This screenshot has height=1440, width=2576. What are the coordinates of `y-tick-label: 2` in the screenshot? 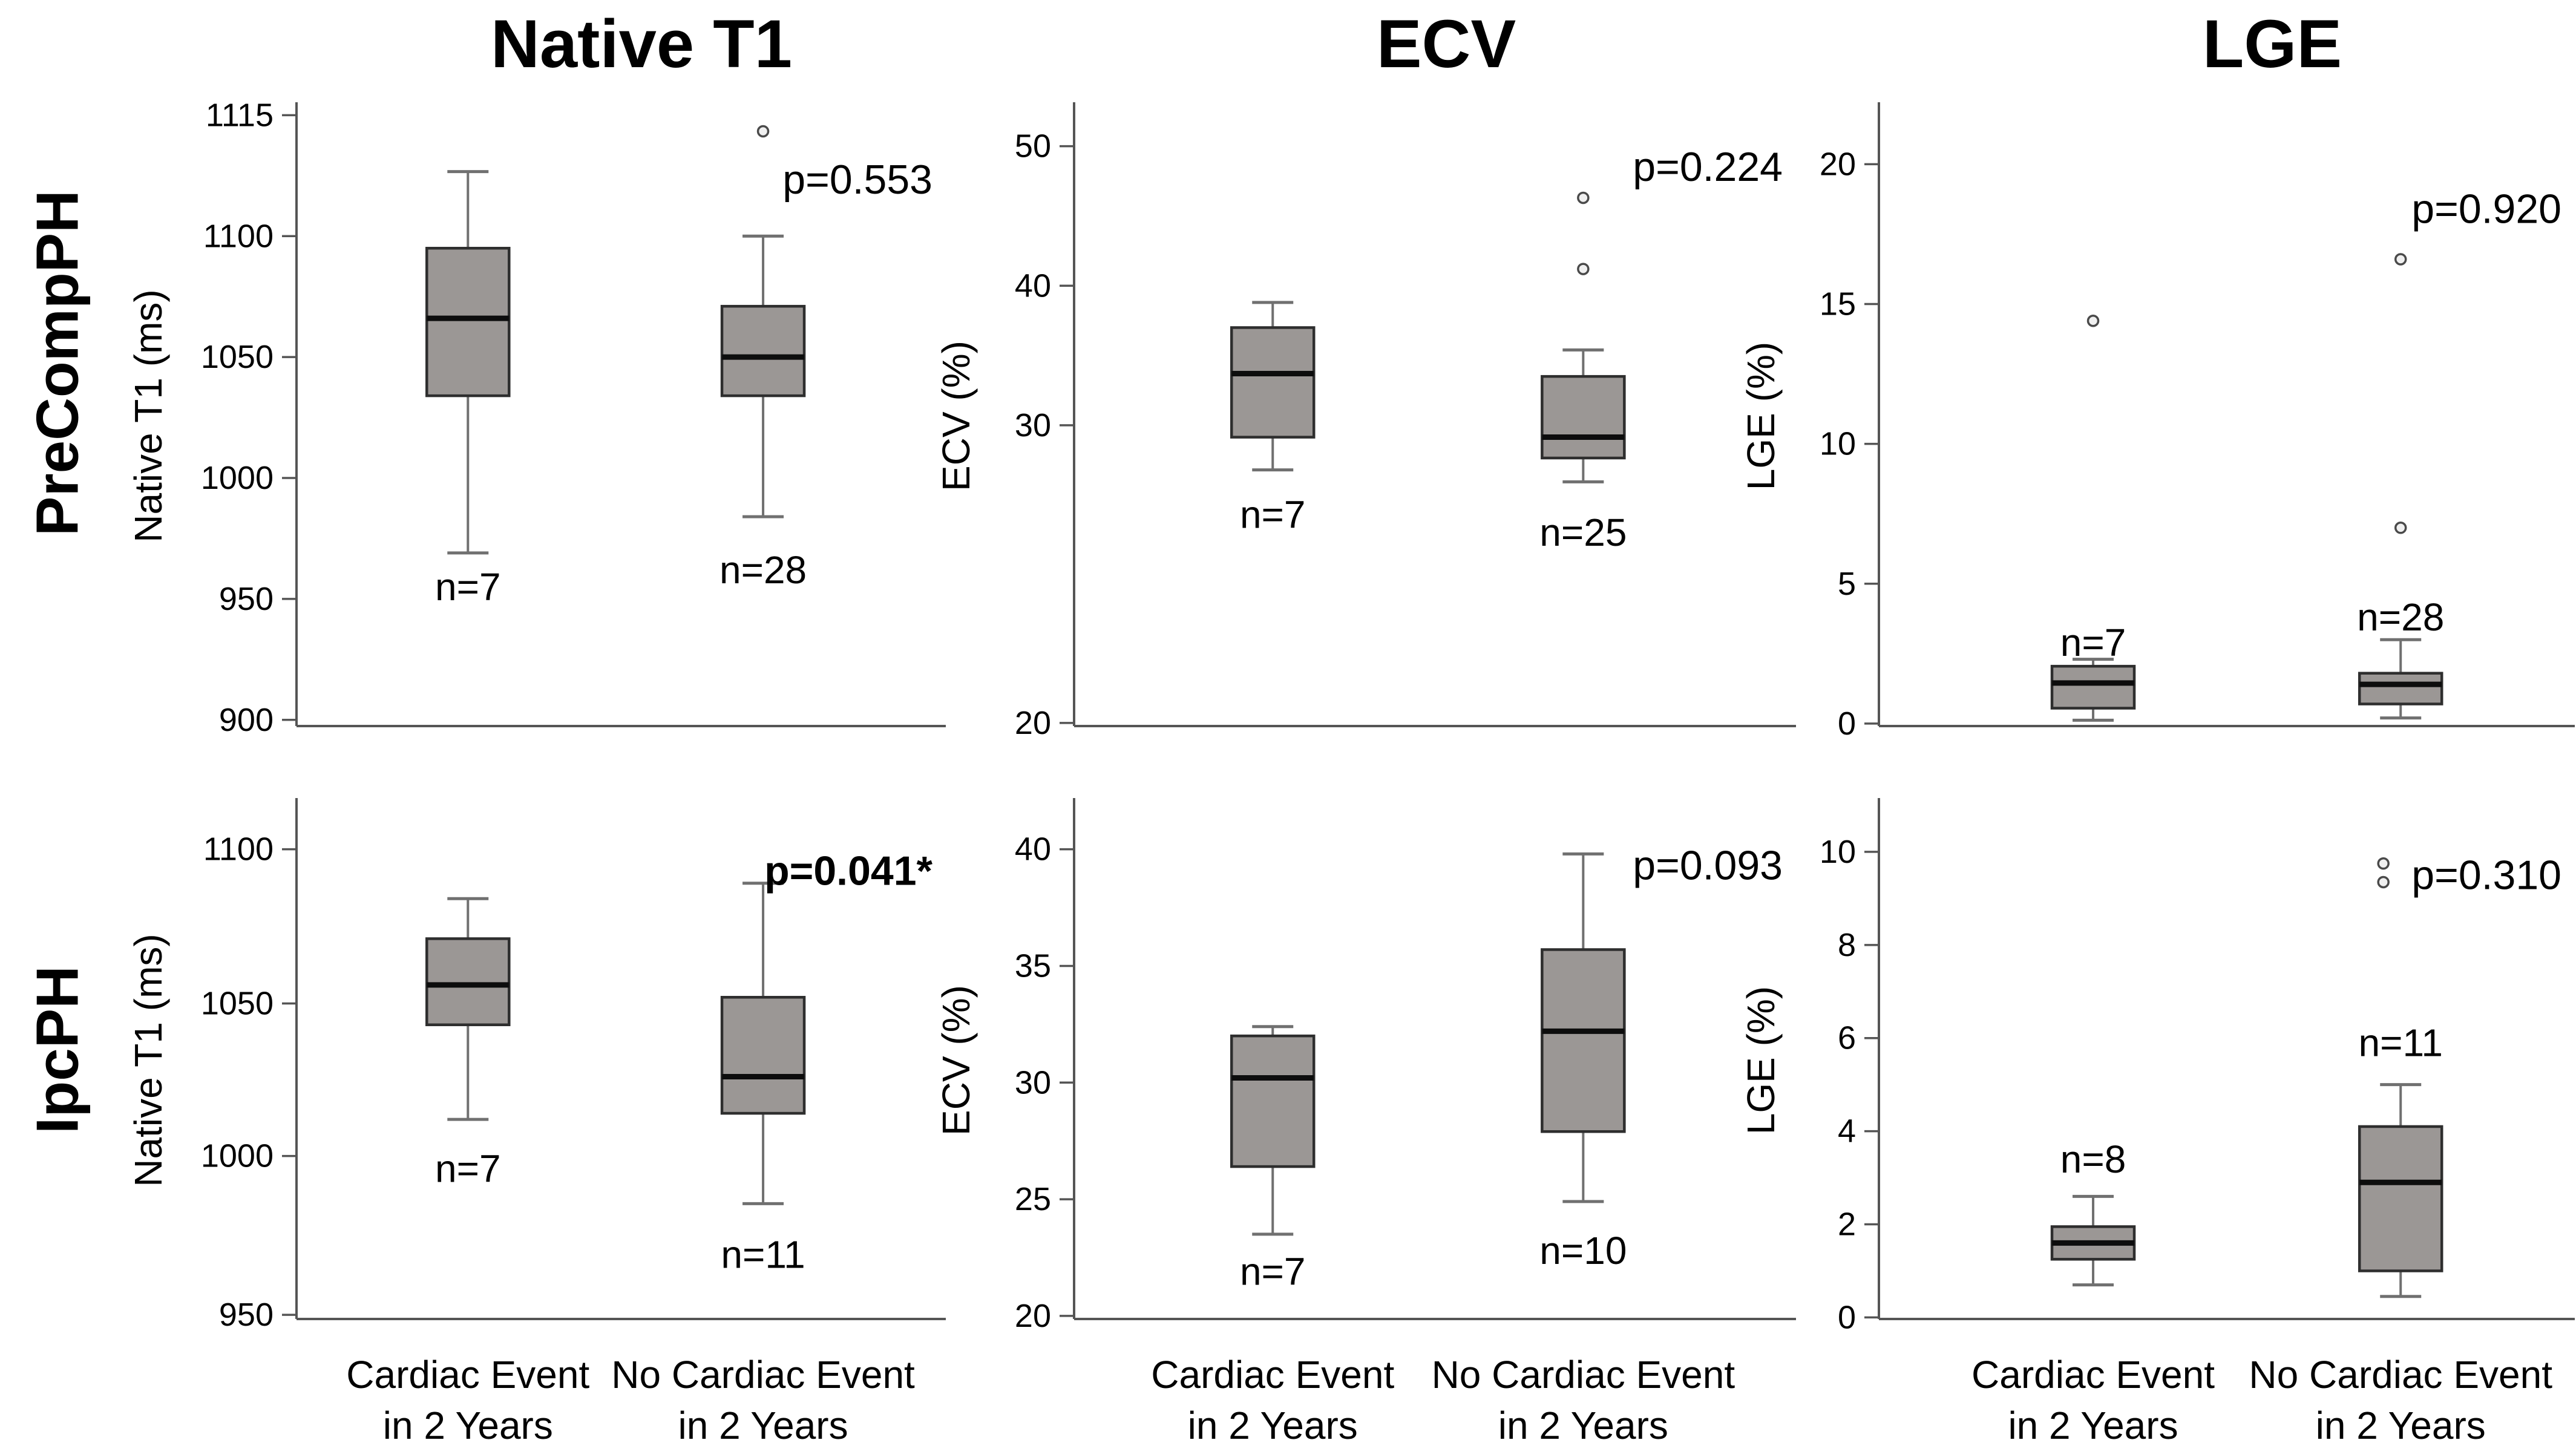 It's located at (1847, 1224).